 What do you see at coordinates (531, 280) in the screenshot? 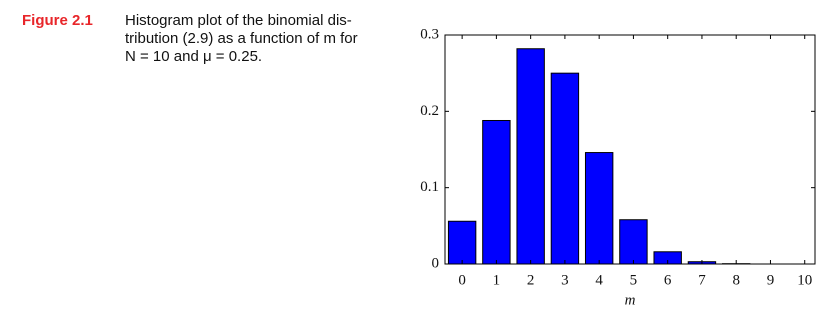
I see `x-tick-label: 2` at bounding box center [531, 280].